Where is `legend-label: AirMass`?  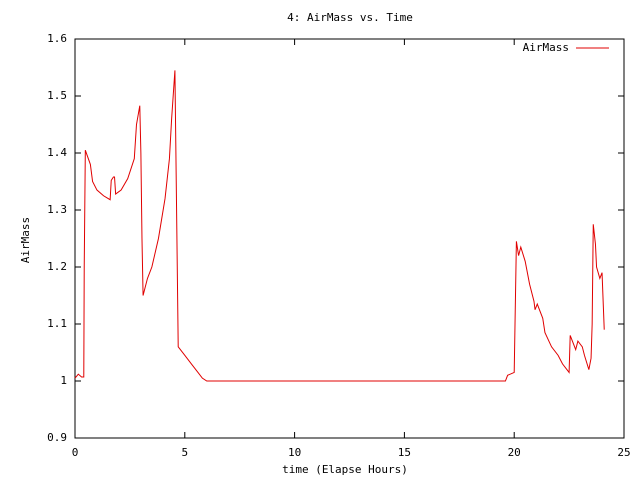
legend-label: AirMass is located at coordinates (546, 47).